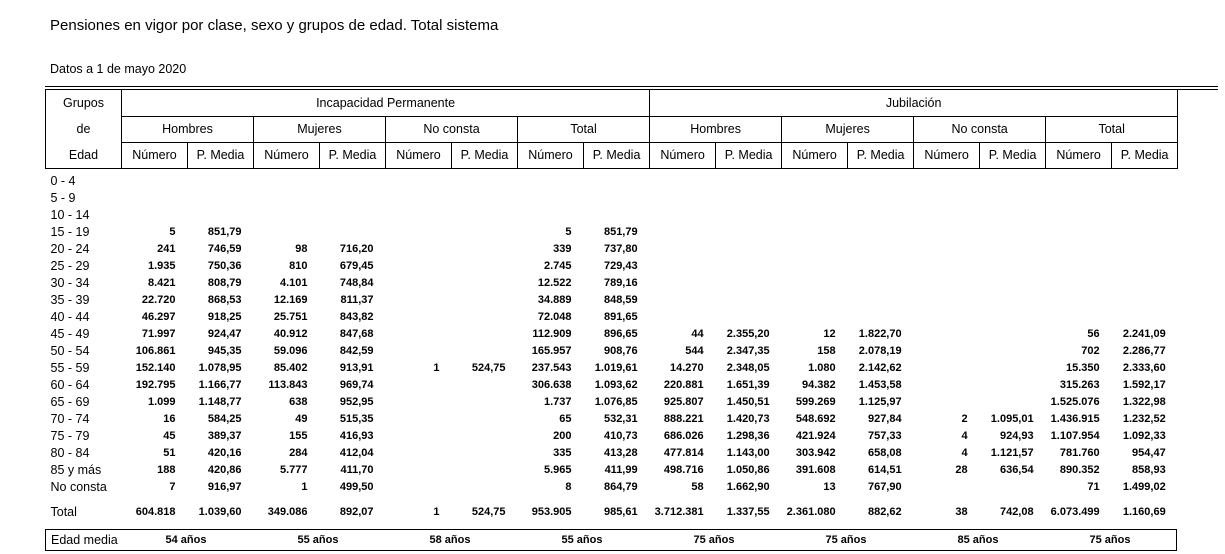  What do you see at coordinates (620, 512) in the screenshot?
I see `cell-value: 985,61` at bounding box center [620, 512].